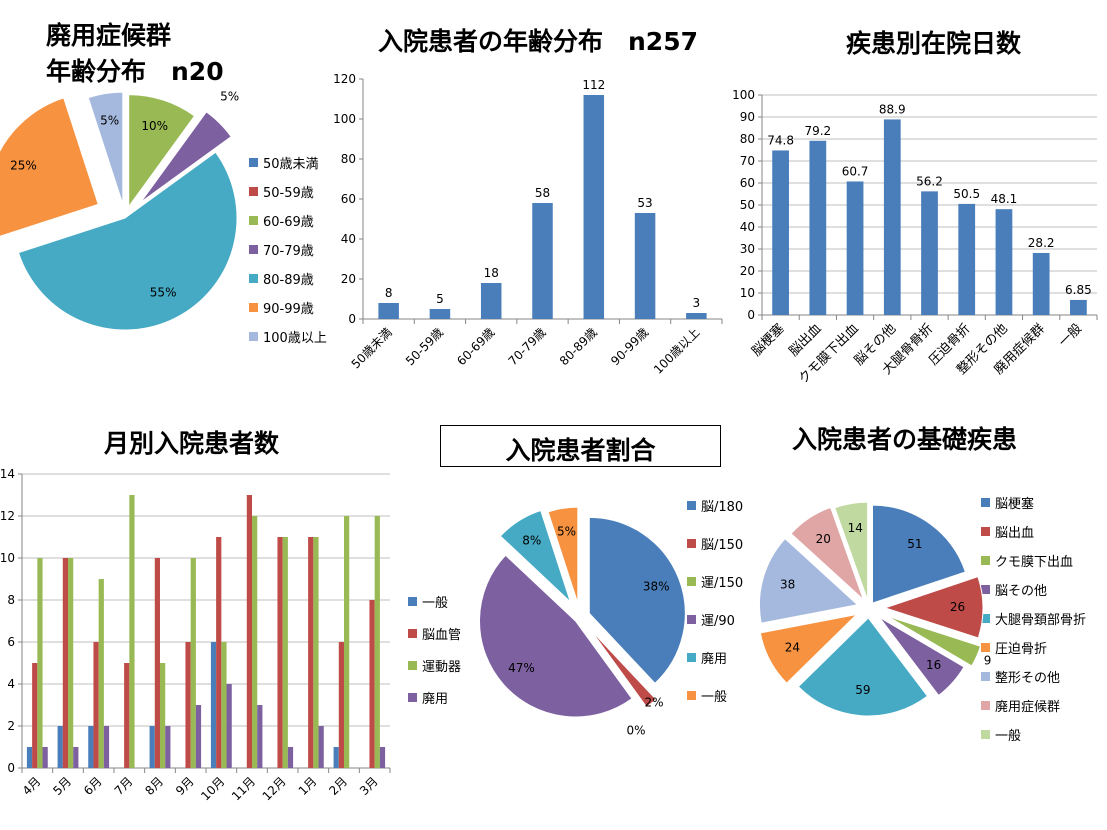 The image size is (1107, 830). Describe the element at coordinates (11, 684) in the screenshot. I see `y-tick-label: 4` at that location.